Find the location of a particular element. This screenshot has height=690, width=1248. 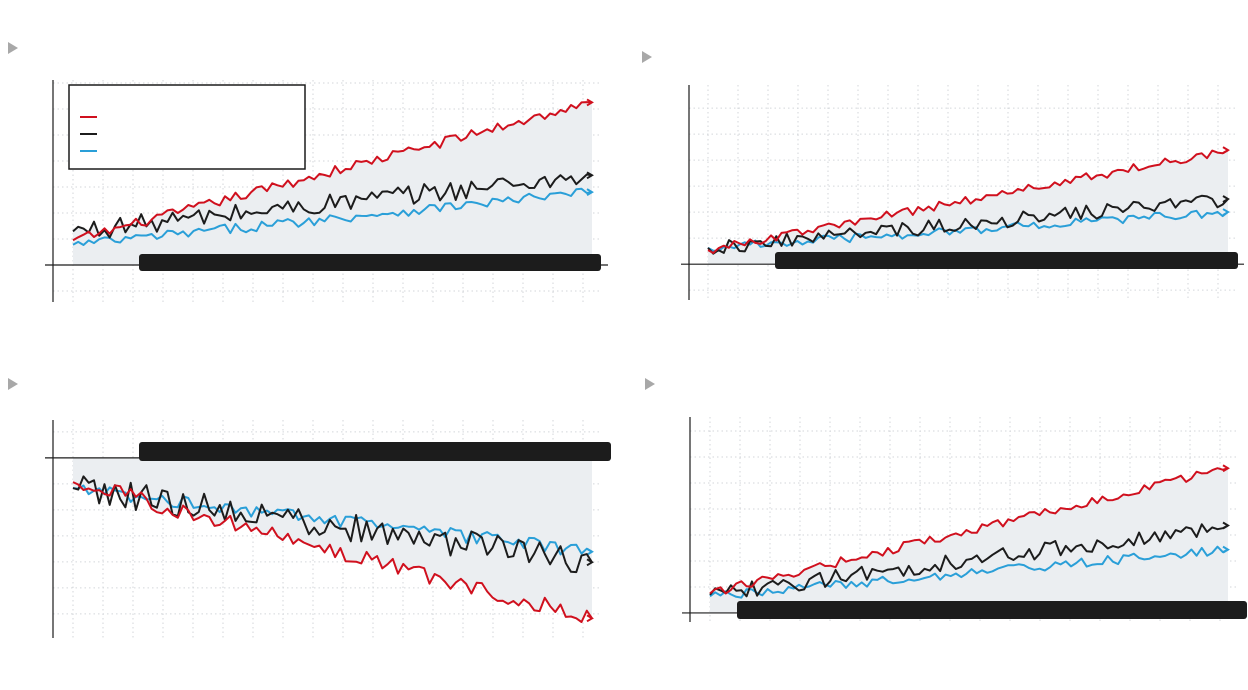

panel-2-marker-icon is located at coordinates (647, 57).